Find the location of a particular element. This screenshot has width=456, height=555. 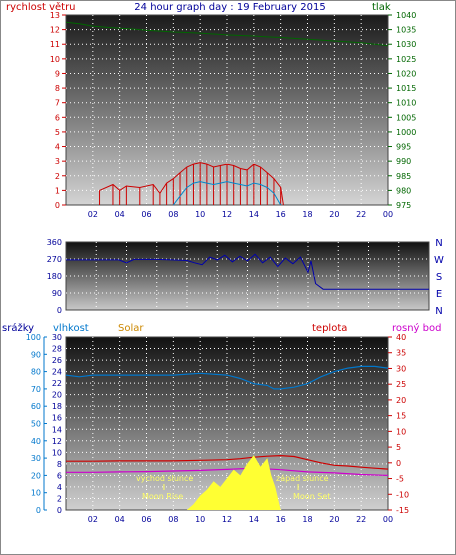

y-tick-humidity: 40 is located at coordinates (36, 441).